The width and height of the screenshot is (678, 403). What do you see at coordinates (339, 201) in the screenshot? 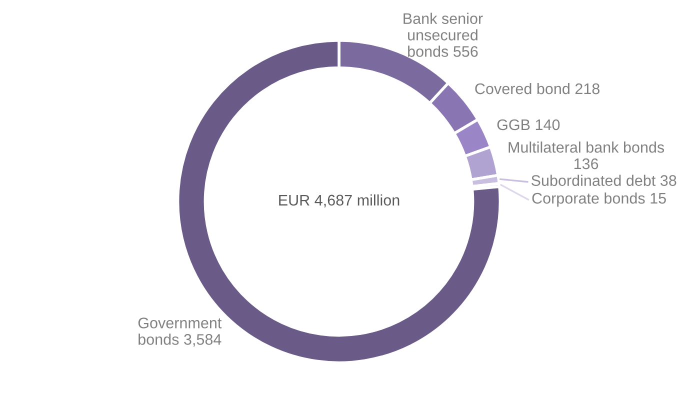
I see `text: EUR 4,687 million` at bounding box center [339, 201].